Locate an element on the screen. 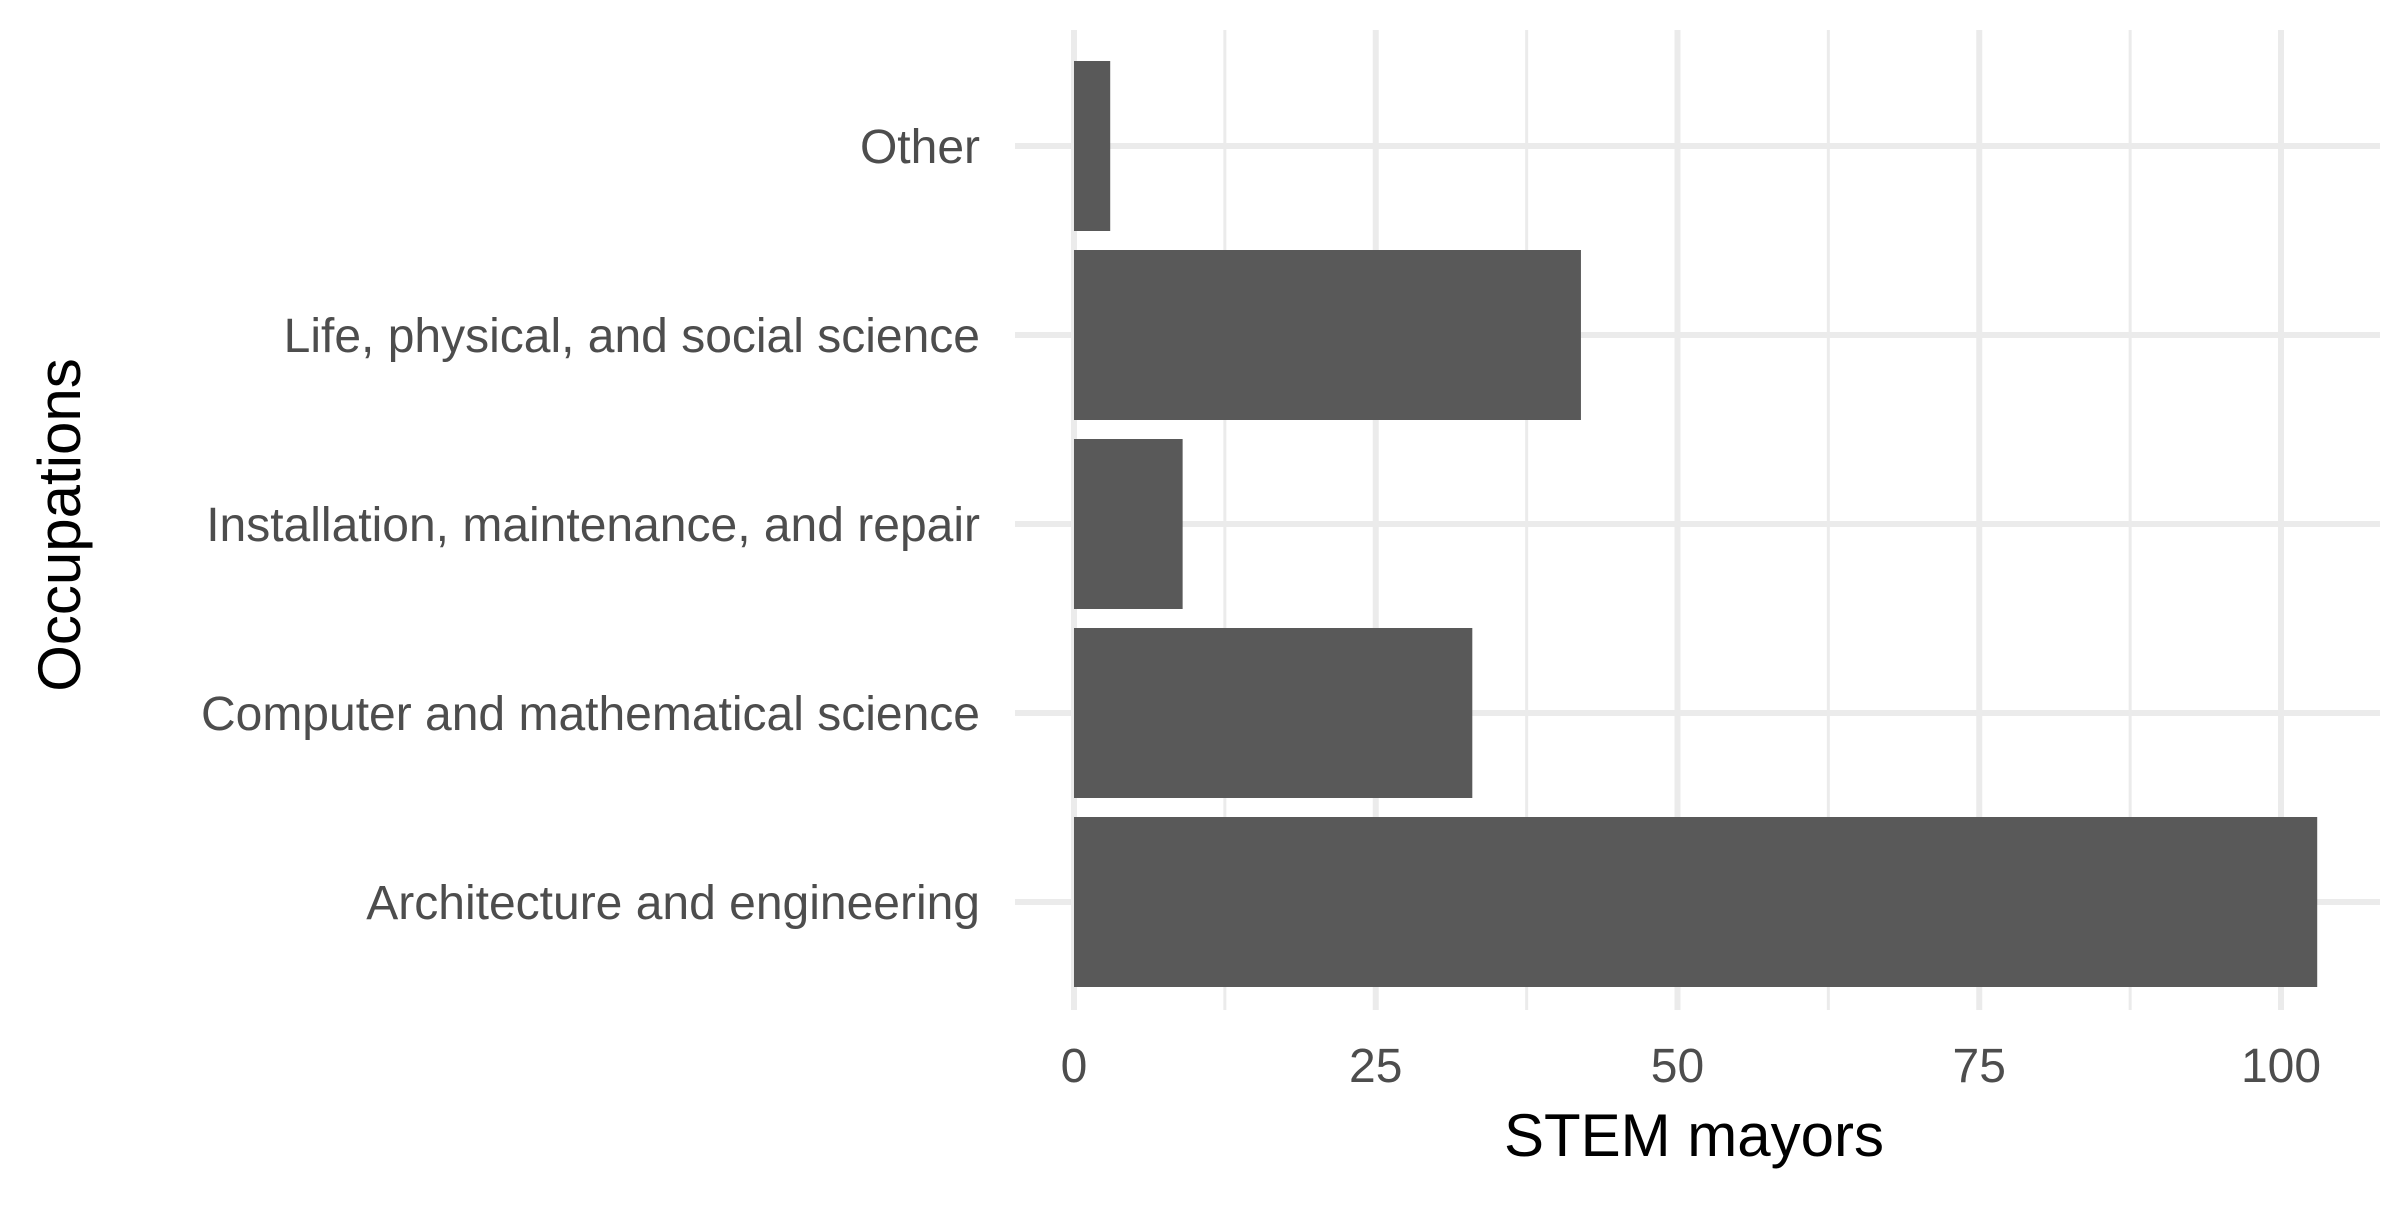 Image resolution: width=2400 pixels, height=1205 pixels. bar-installation-maintenance-and-repair is located at coordinates (1128, 524).